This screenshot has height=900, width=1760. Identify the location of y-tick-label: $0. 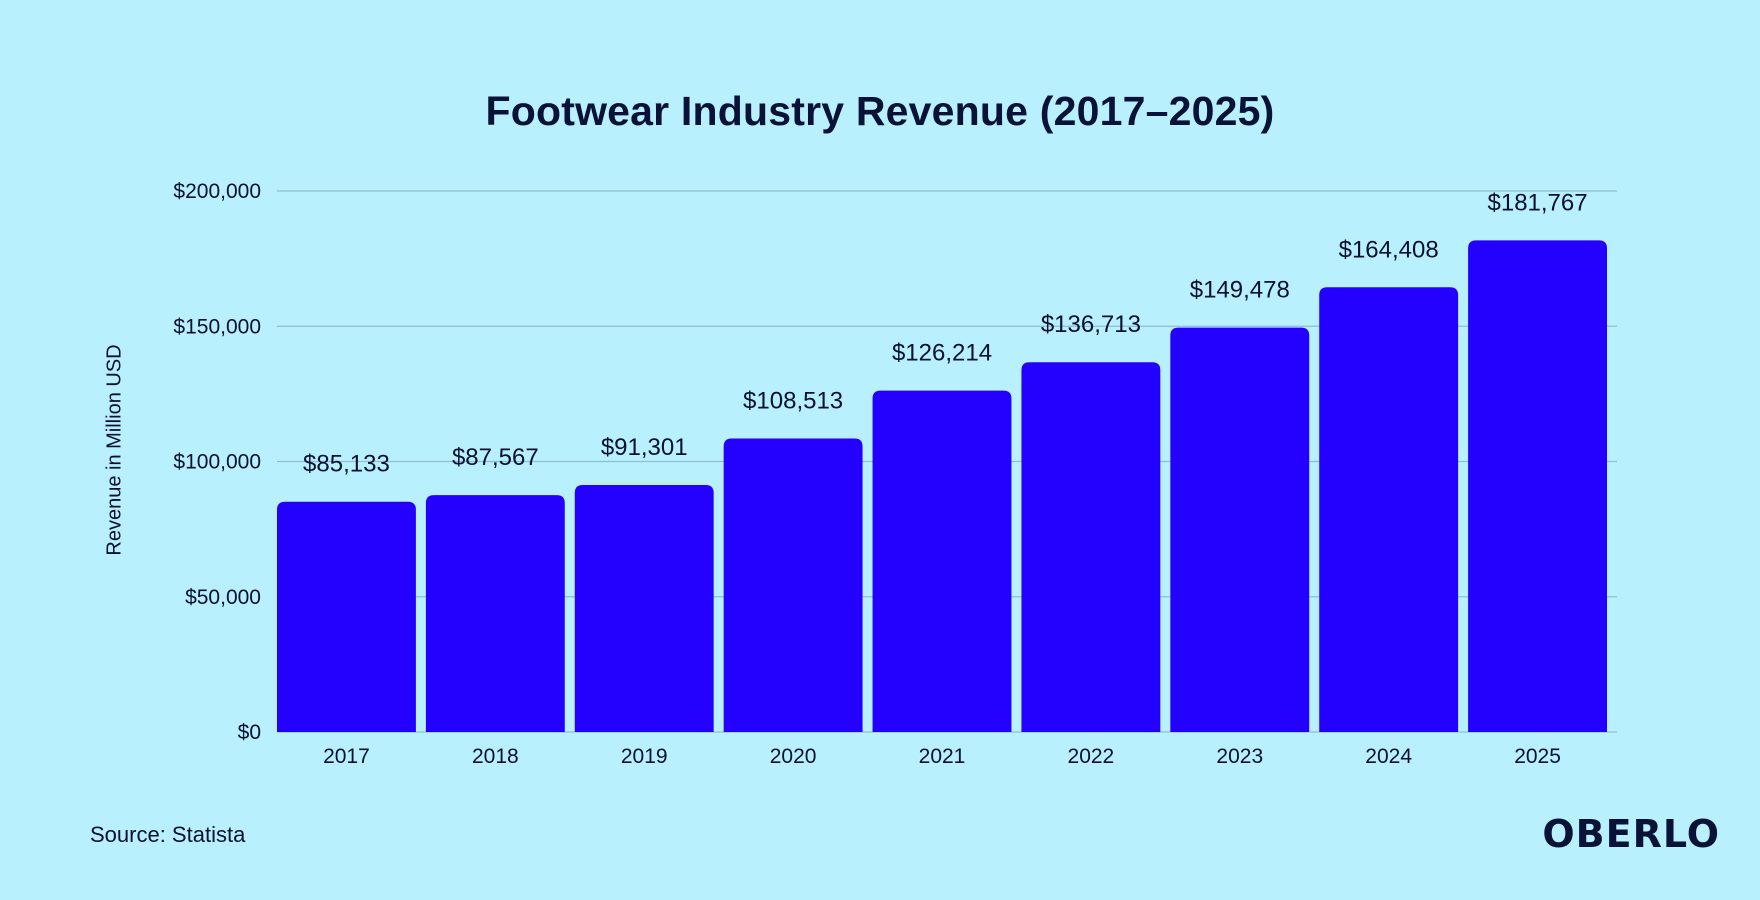
(249, 732).